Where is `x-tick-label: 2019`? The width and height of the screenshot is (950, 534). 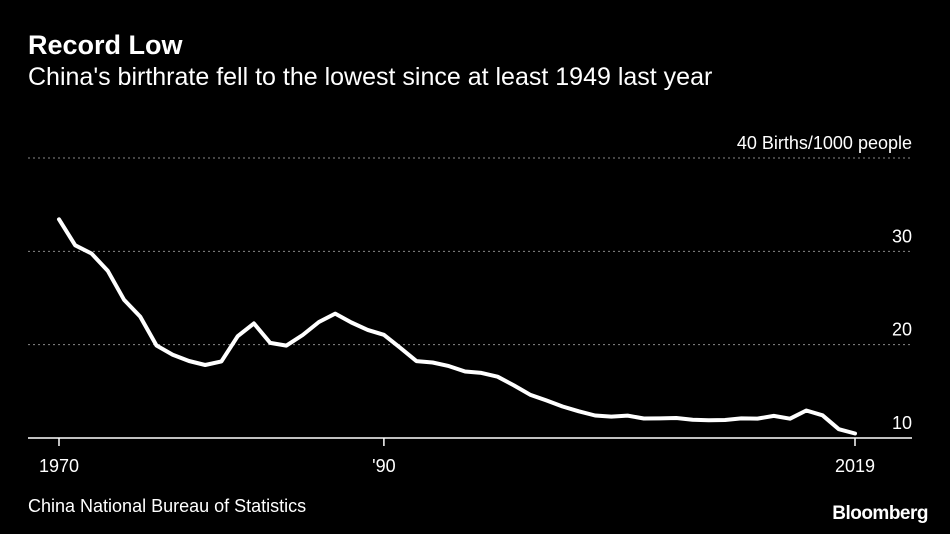
x-tick-label: 2019 is located at coordinates (855, 466).